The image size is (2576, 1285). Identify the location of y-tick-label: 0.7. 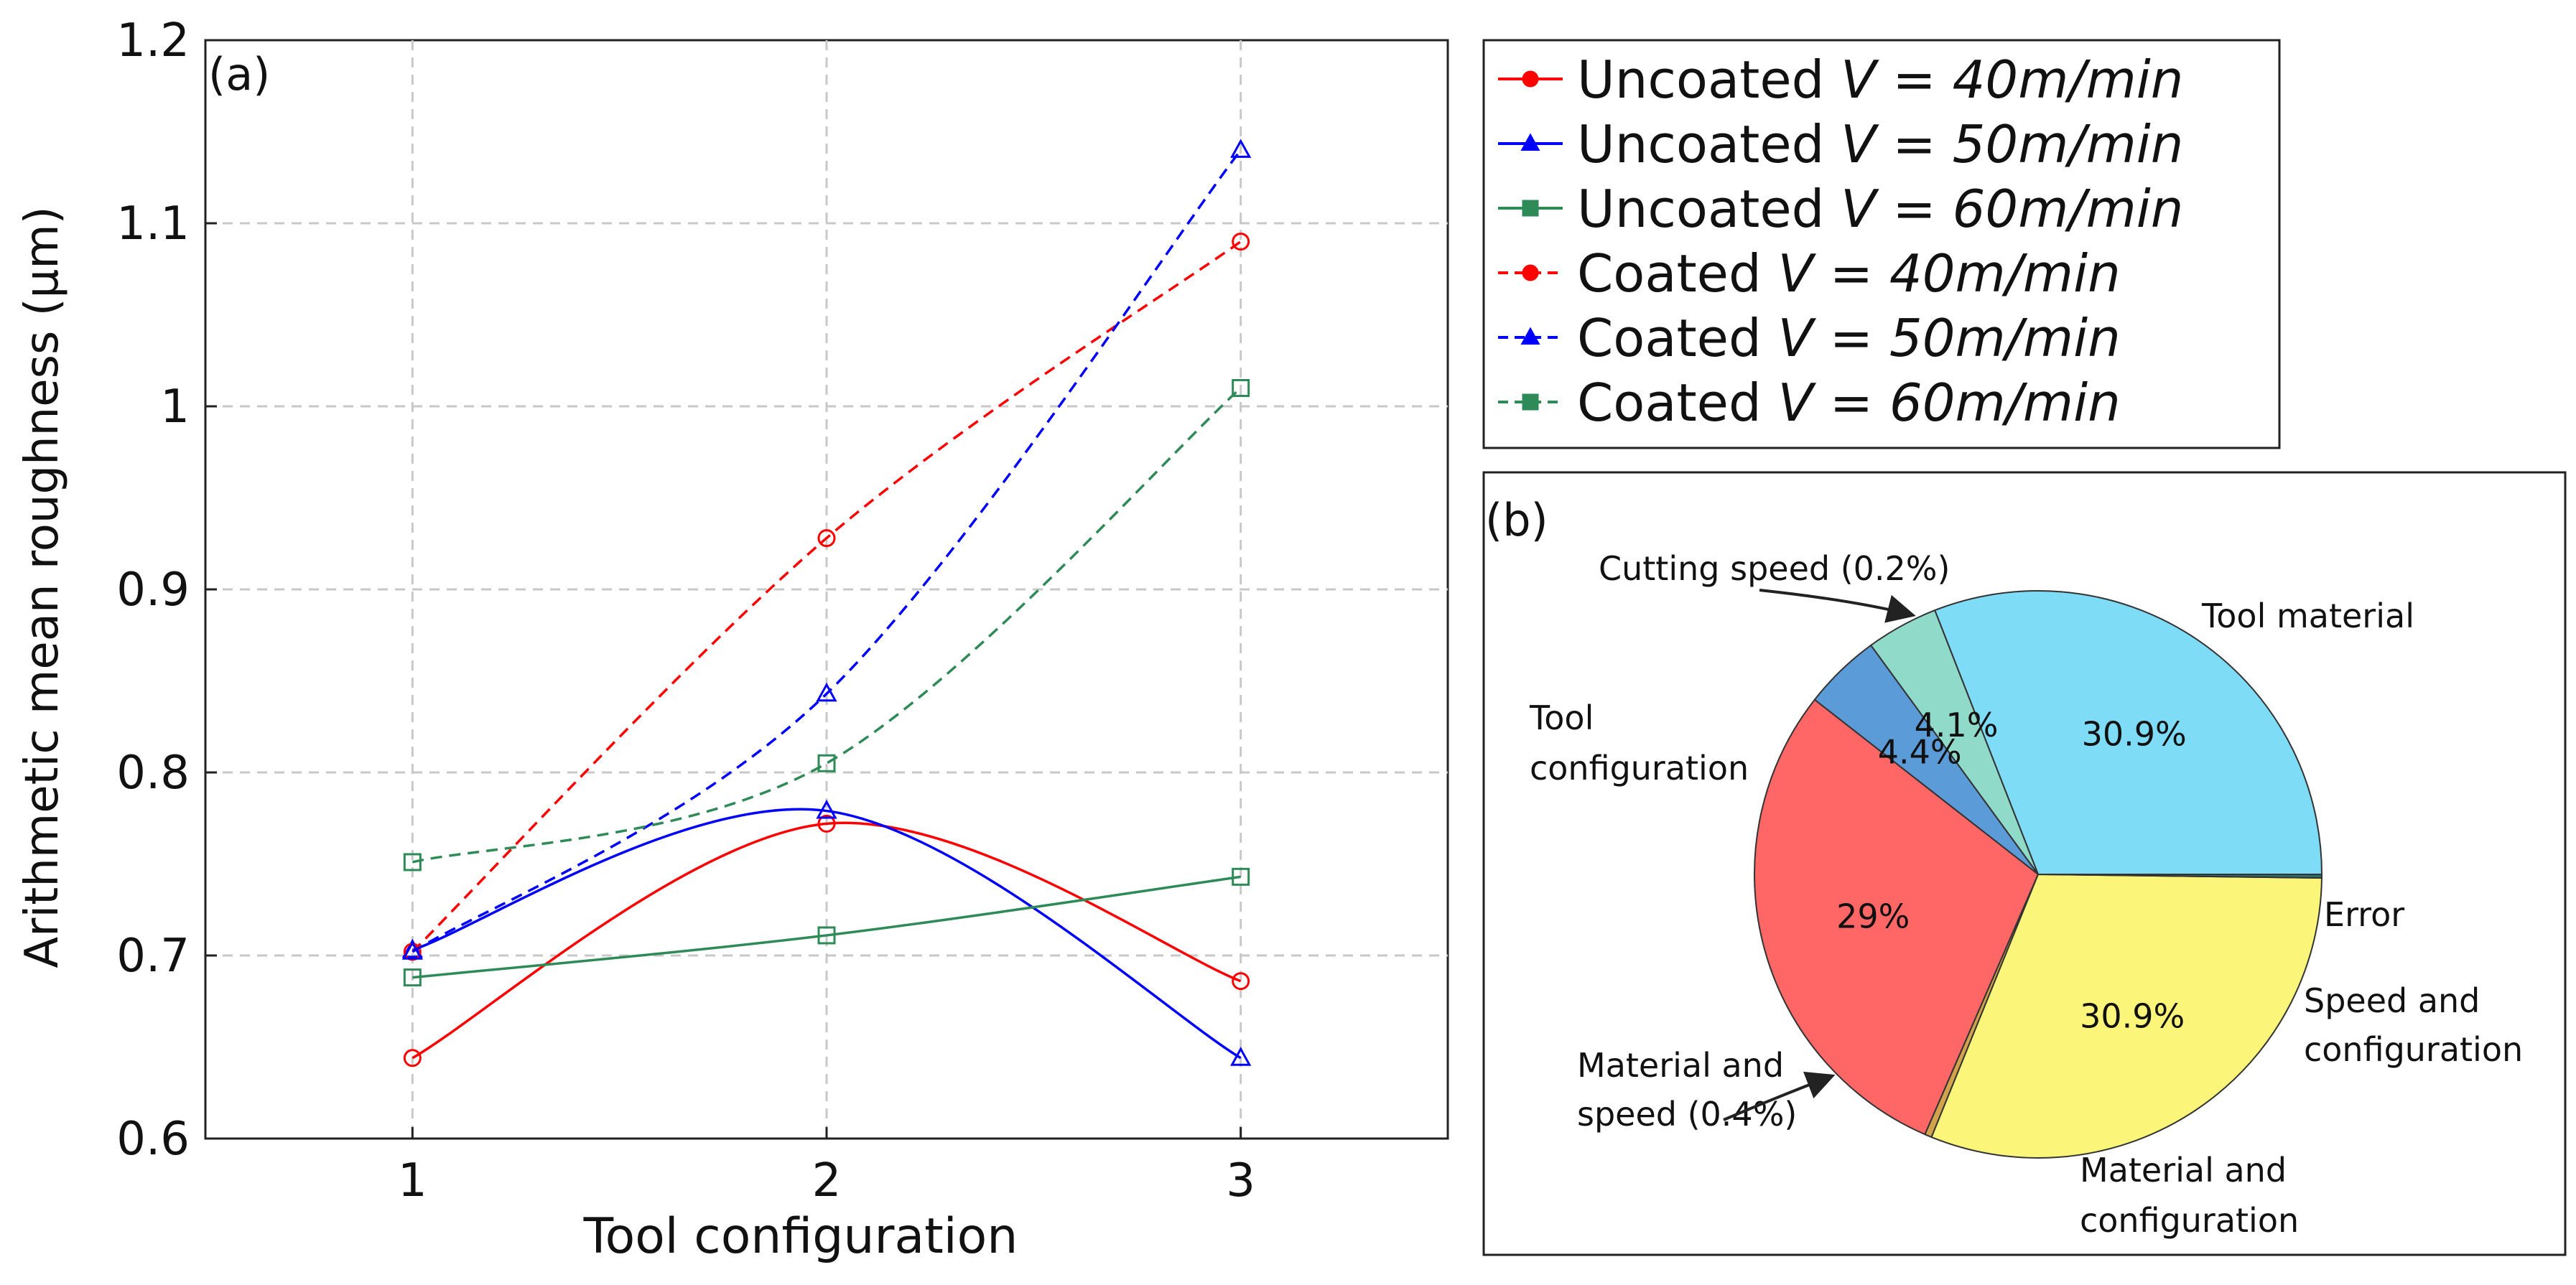
(153, 956).